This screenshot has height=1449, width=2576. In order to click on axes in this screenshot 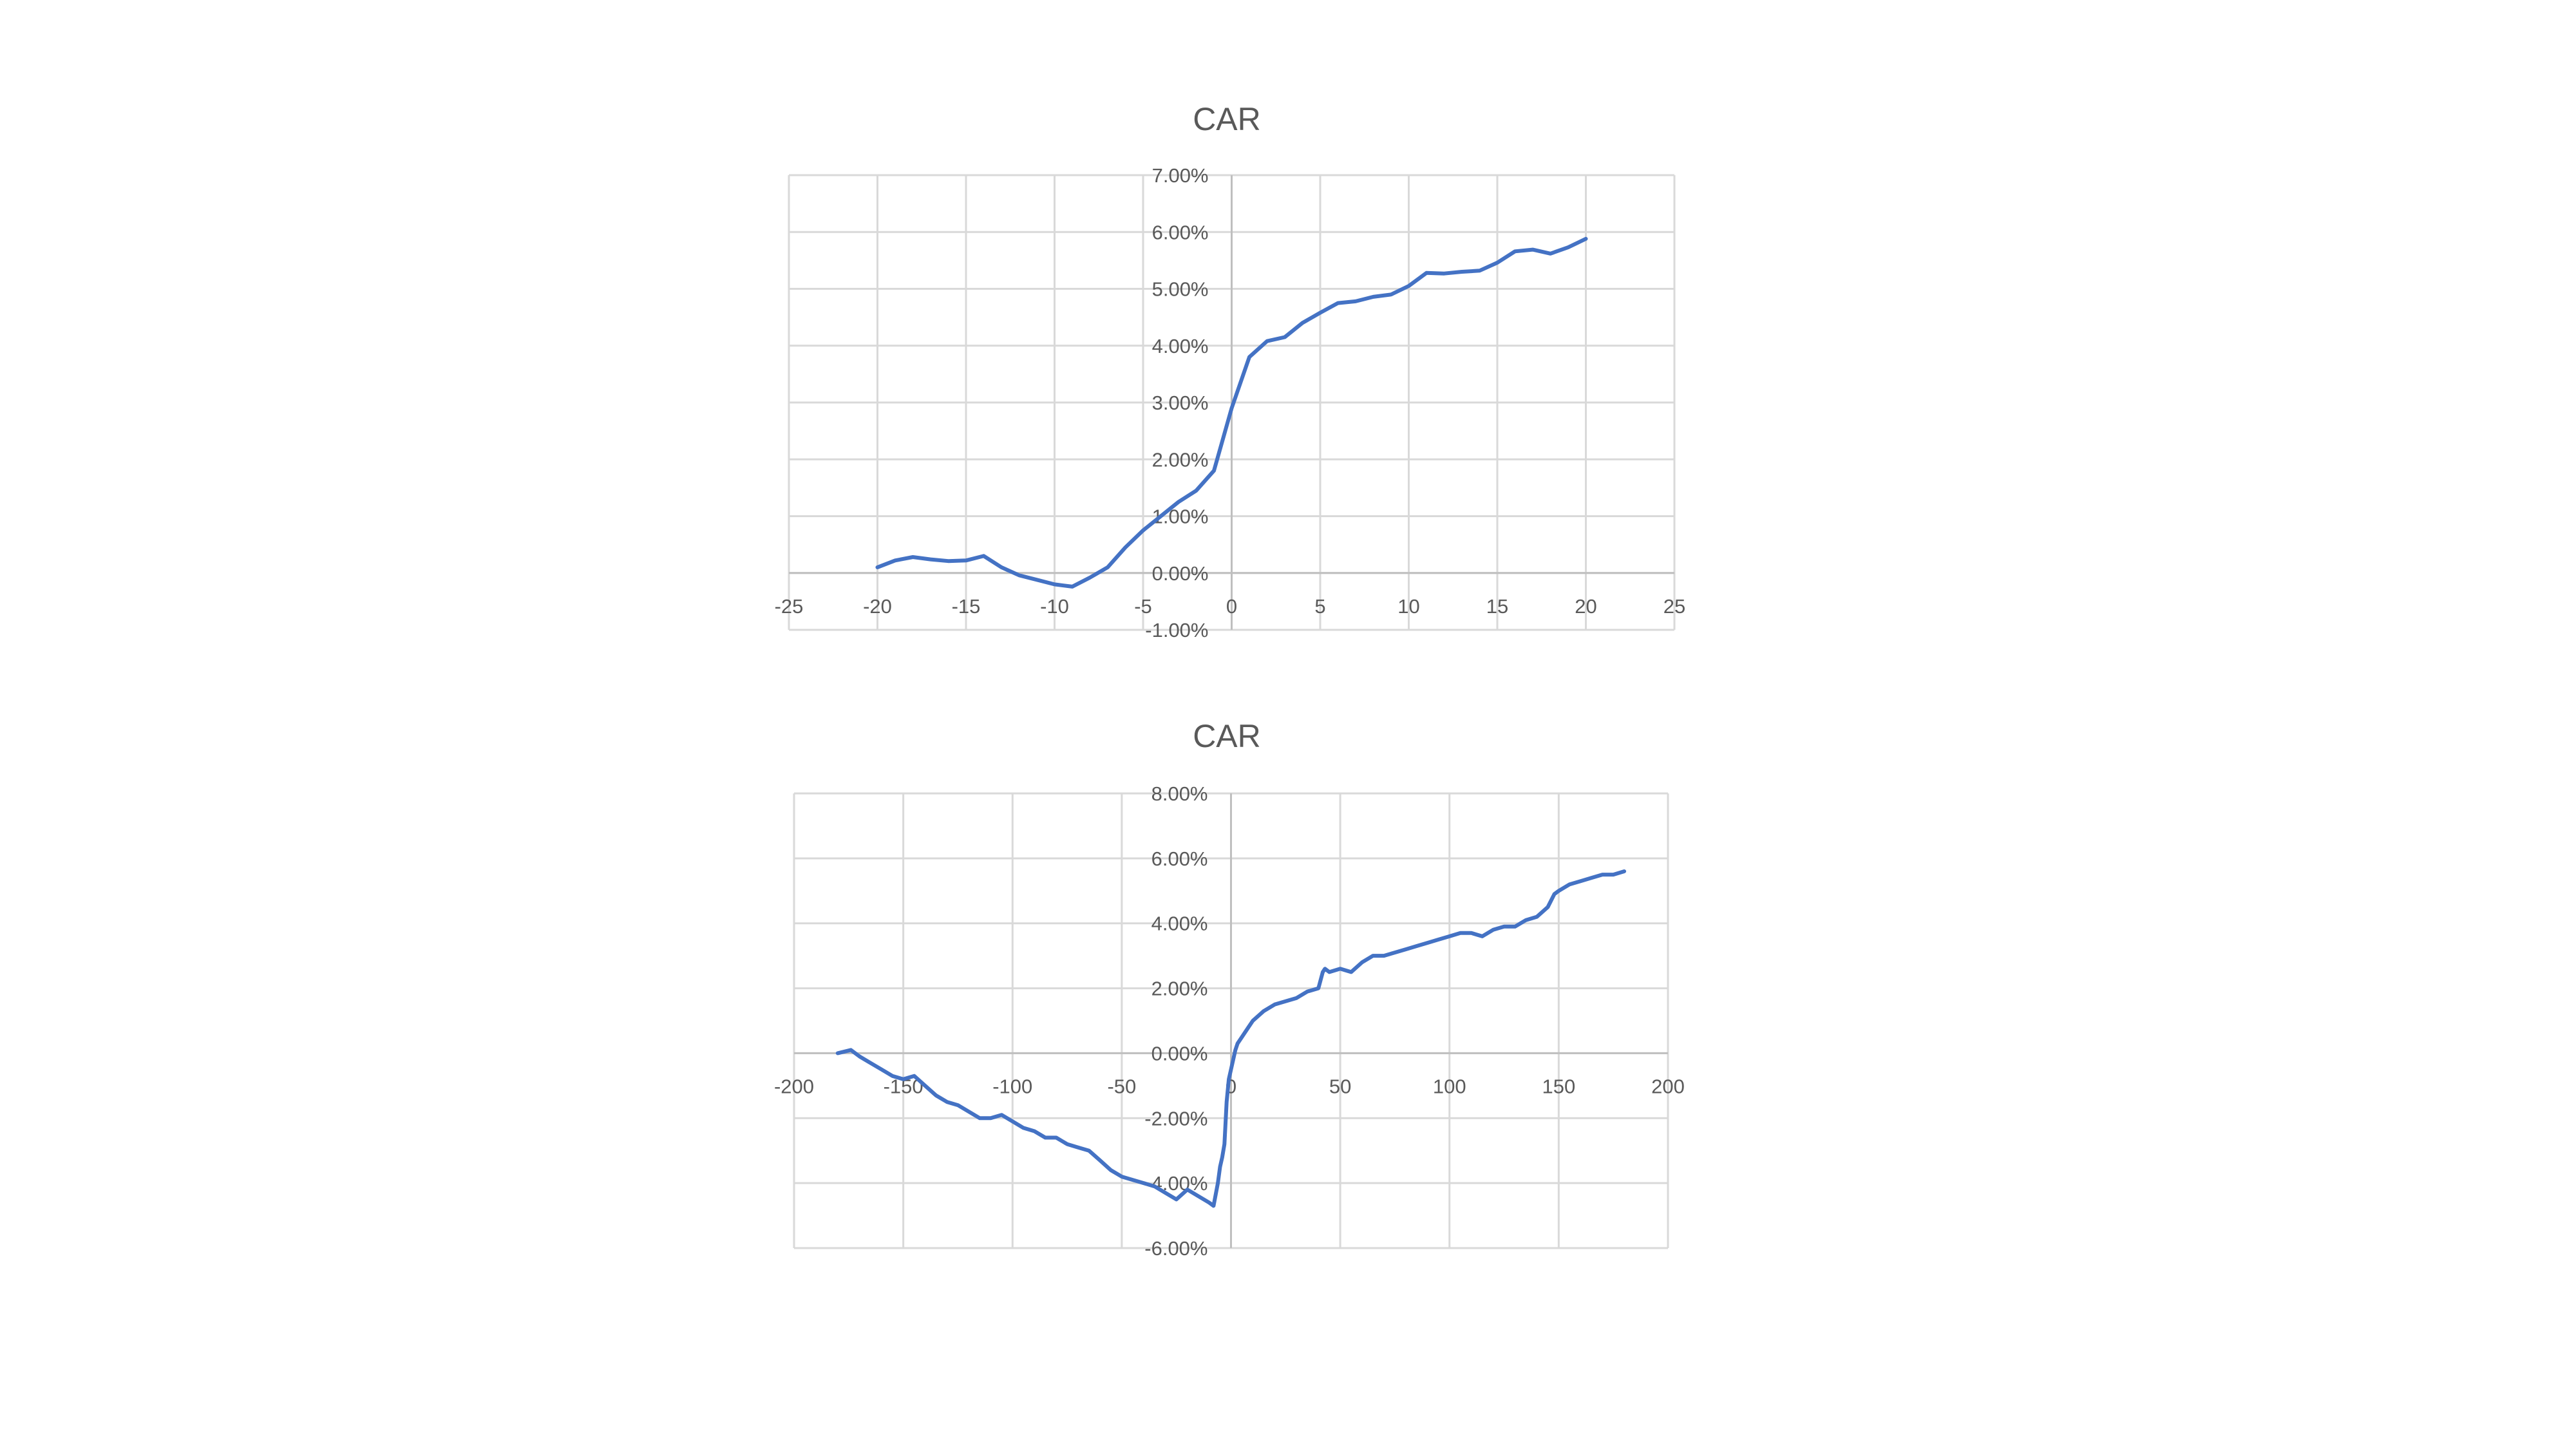, I will do `click(1231, 1020)`.